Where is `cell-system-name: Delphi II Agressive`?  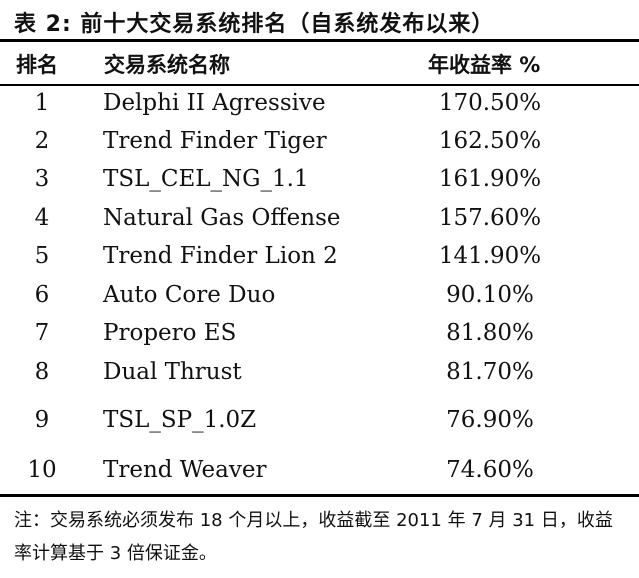 cell-system-name: Delphi II Agressive is located at coordinates (214, 103).